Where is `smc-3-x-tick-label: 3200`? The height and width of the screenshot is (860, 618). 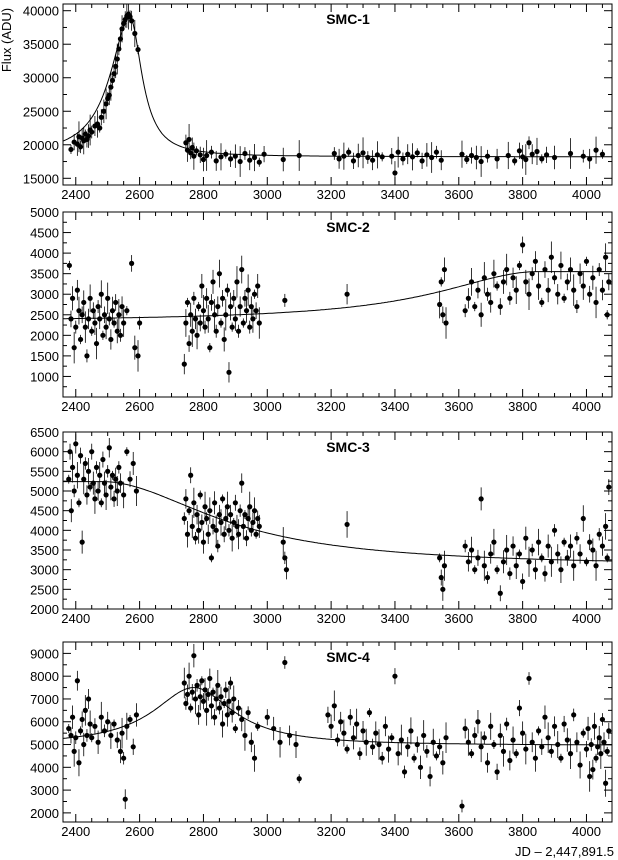
smc-3-x-tick-label: 3200 is located at coordinates (331, 618).